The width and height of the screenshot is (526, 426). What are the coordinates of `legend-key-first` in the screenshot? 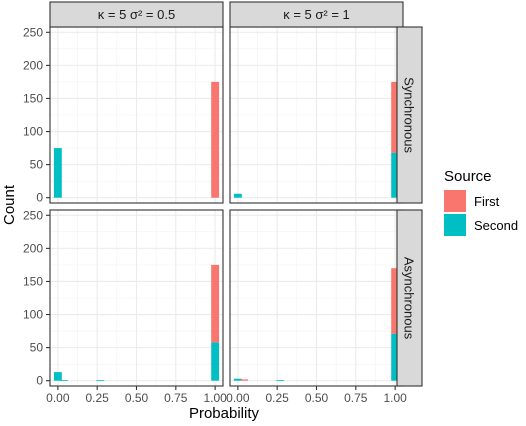 It's located at (455, 201).